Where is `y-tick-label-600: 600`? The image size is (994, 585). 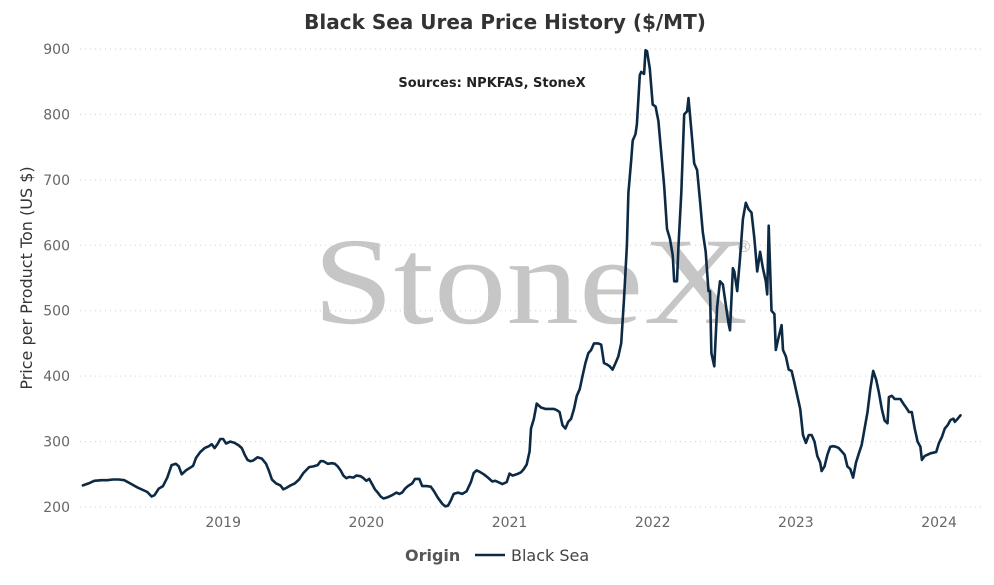 y-tick-label-600: 600 is located at coordinates (56, 246).